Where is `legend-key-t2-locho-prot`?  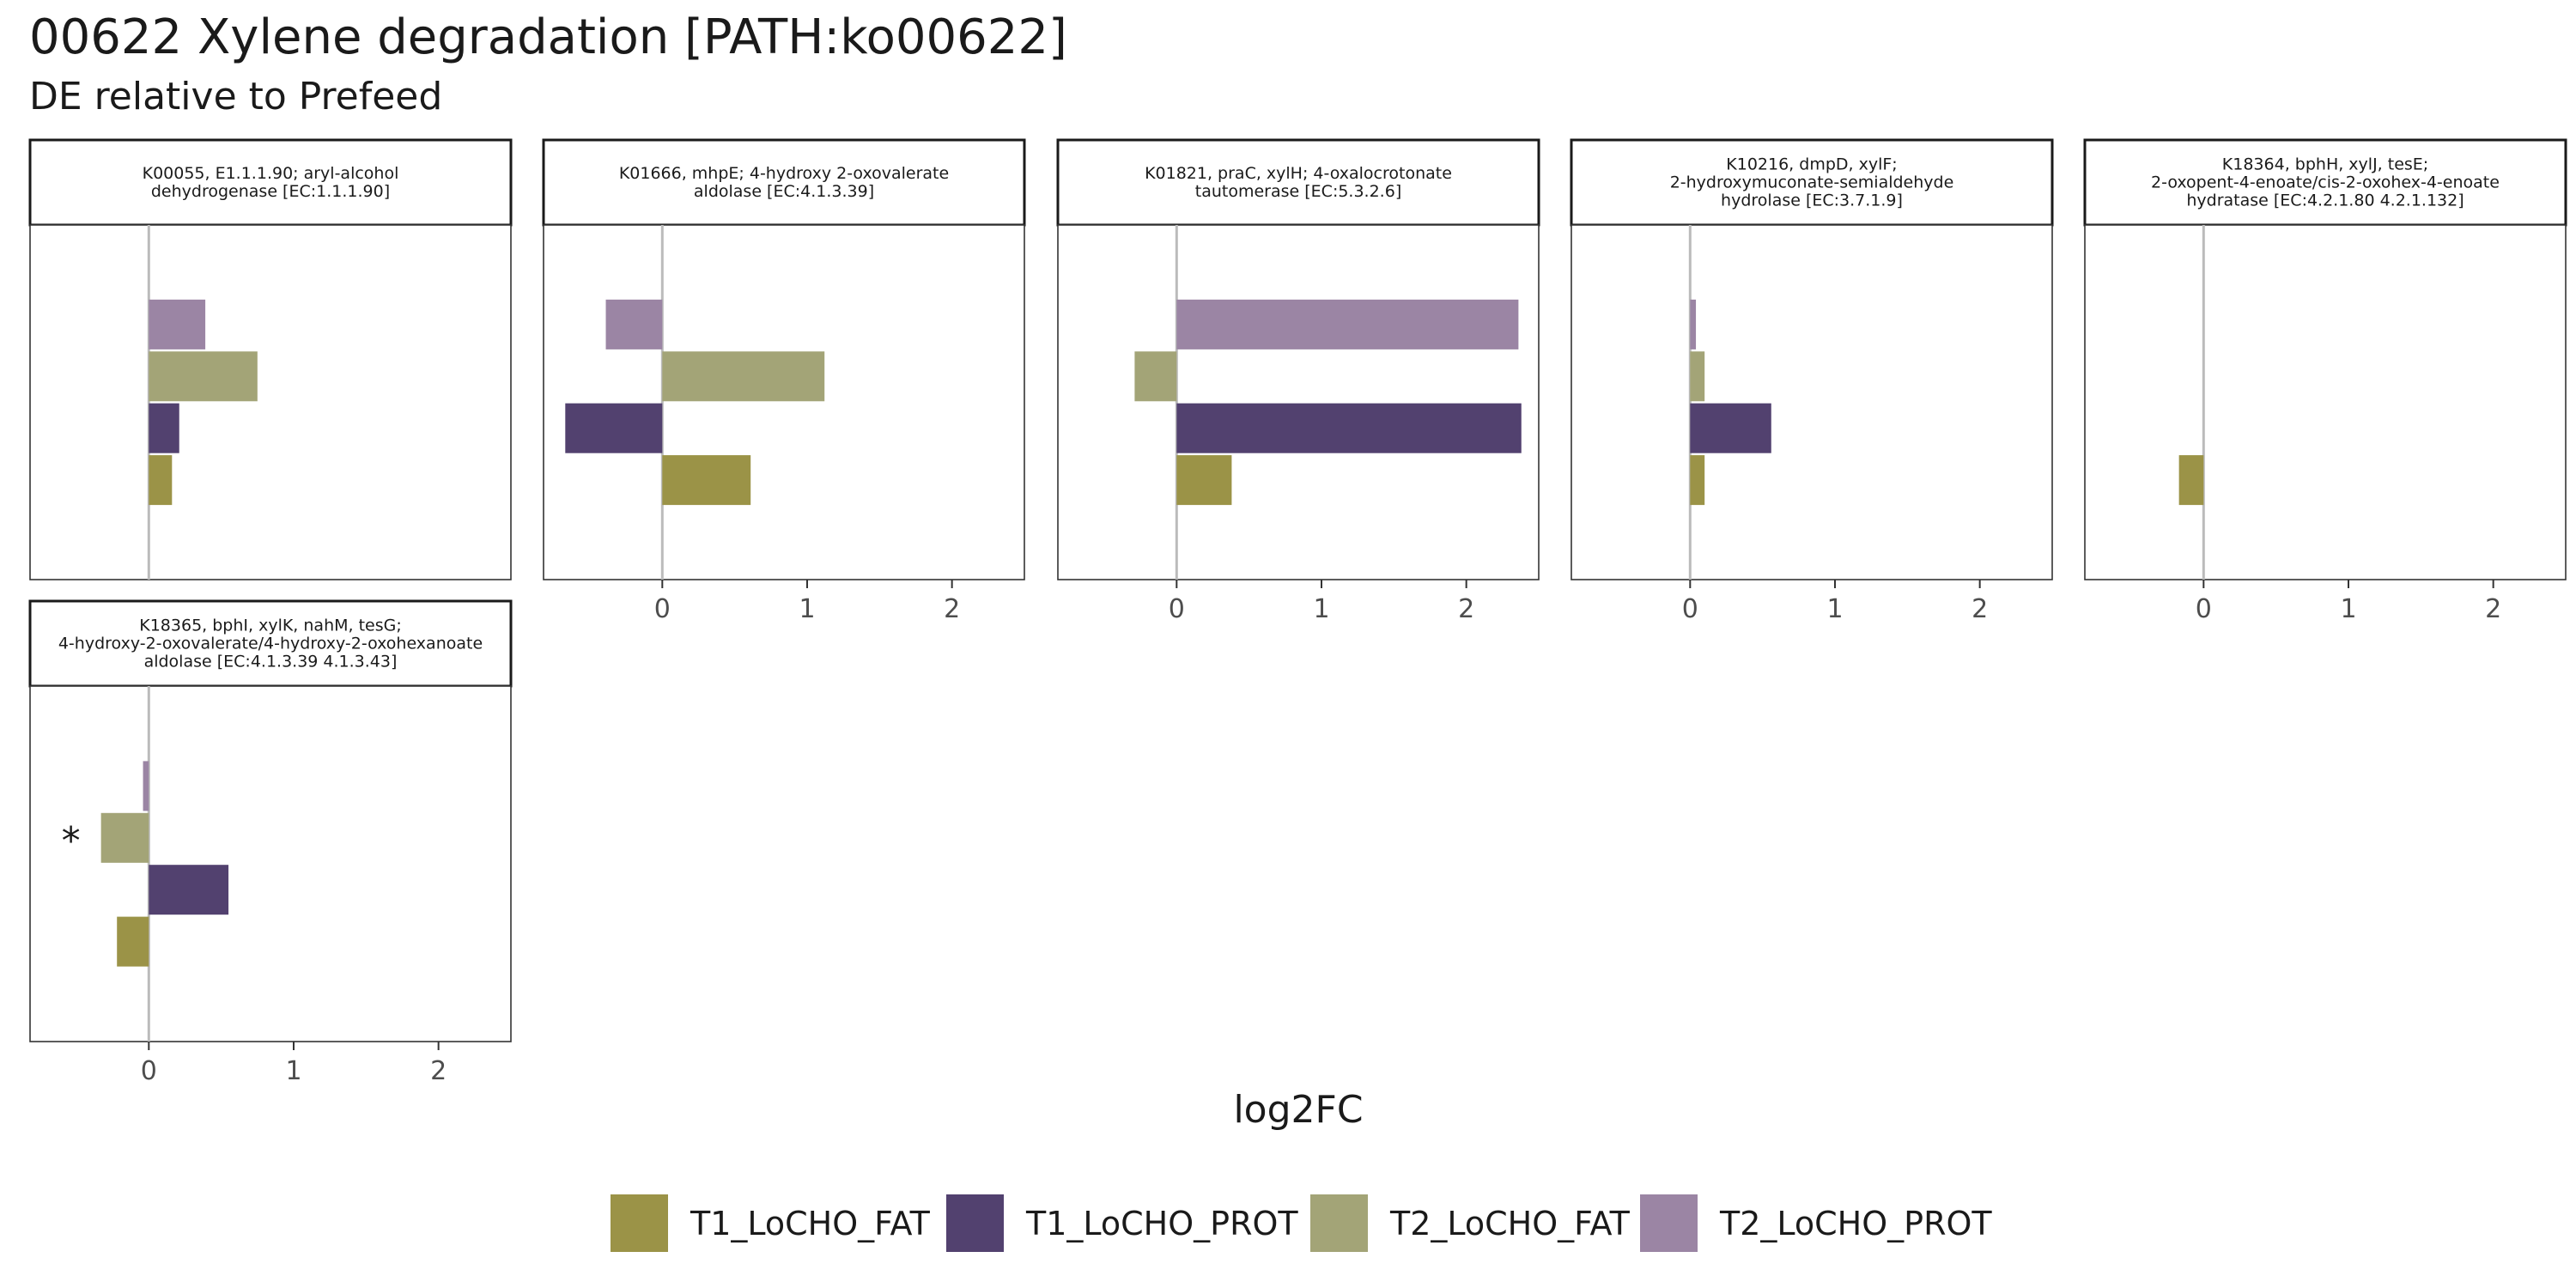 legend-key-t2-locho-prot is located at coordinates (1669, 1223).